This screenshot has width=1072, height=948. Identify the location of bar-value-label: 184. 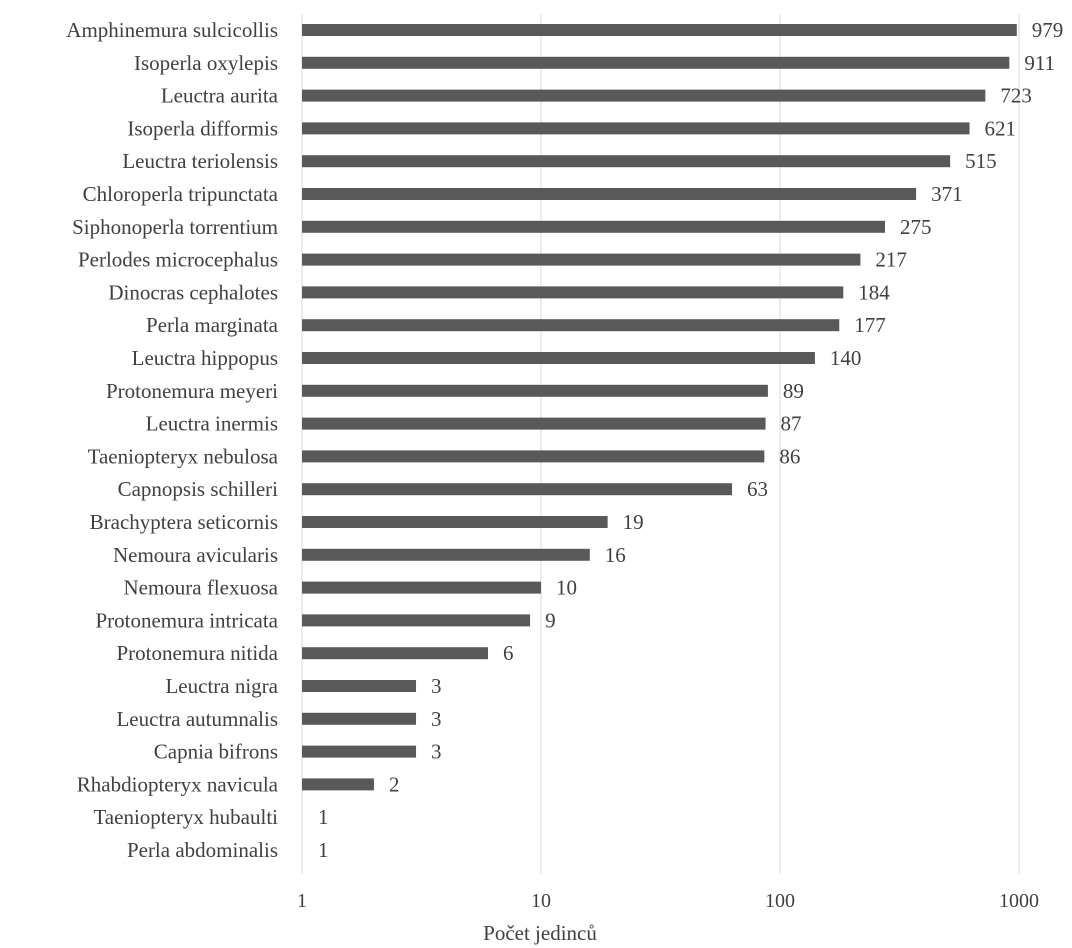
(874, 292).